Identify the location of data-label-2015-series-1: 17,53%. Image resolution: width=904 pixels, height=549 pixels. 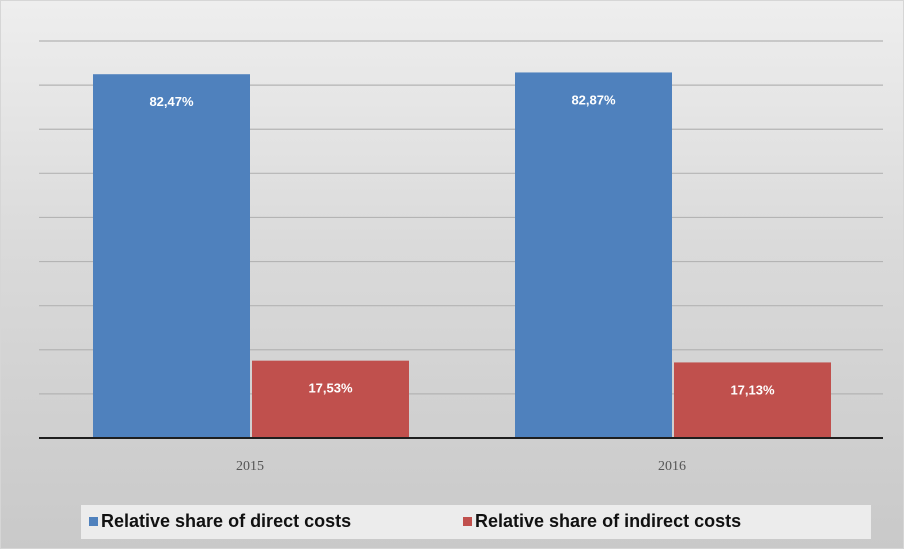
(330, 388).